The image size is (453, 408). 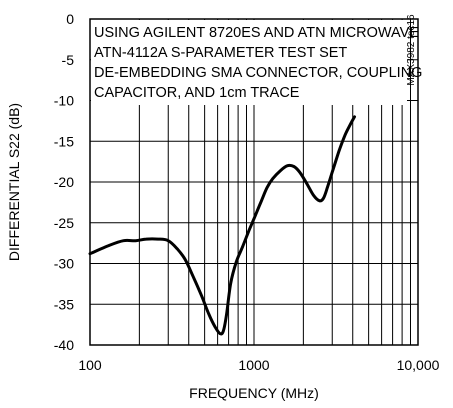 I want to click on x-axis-title: FREQUENCY (MHz), so click(x=254, y=393).